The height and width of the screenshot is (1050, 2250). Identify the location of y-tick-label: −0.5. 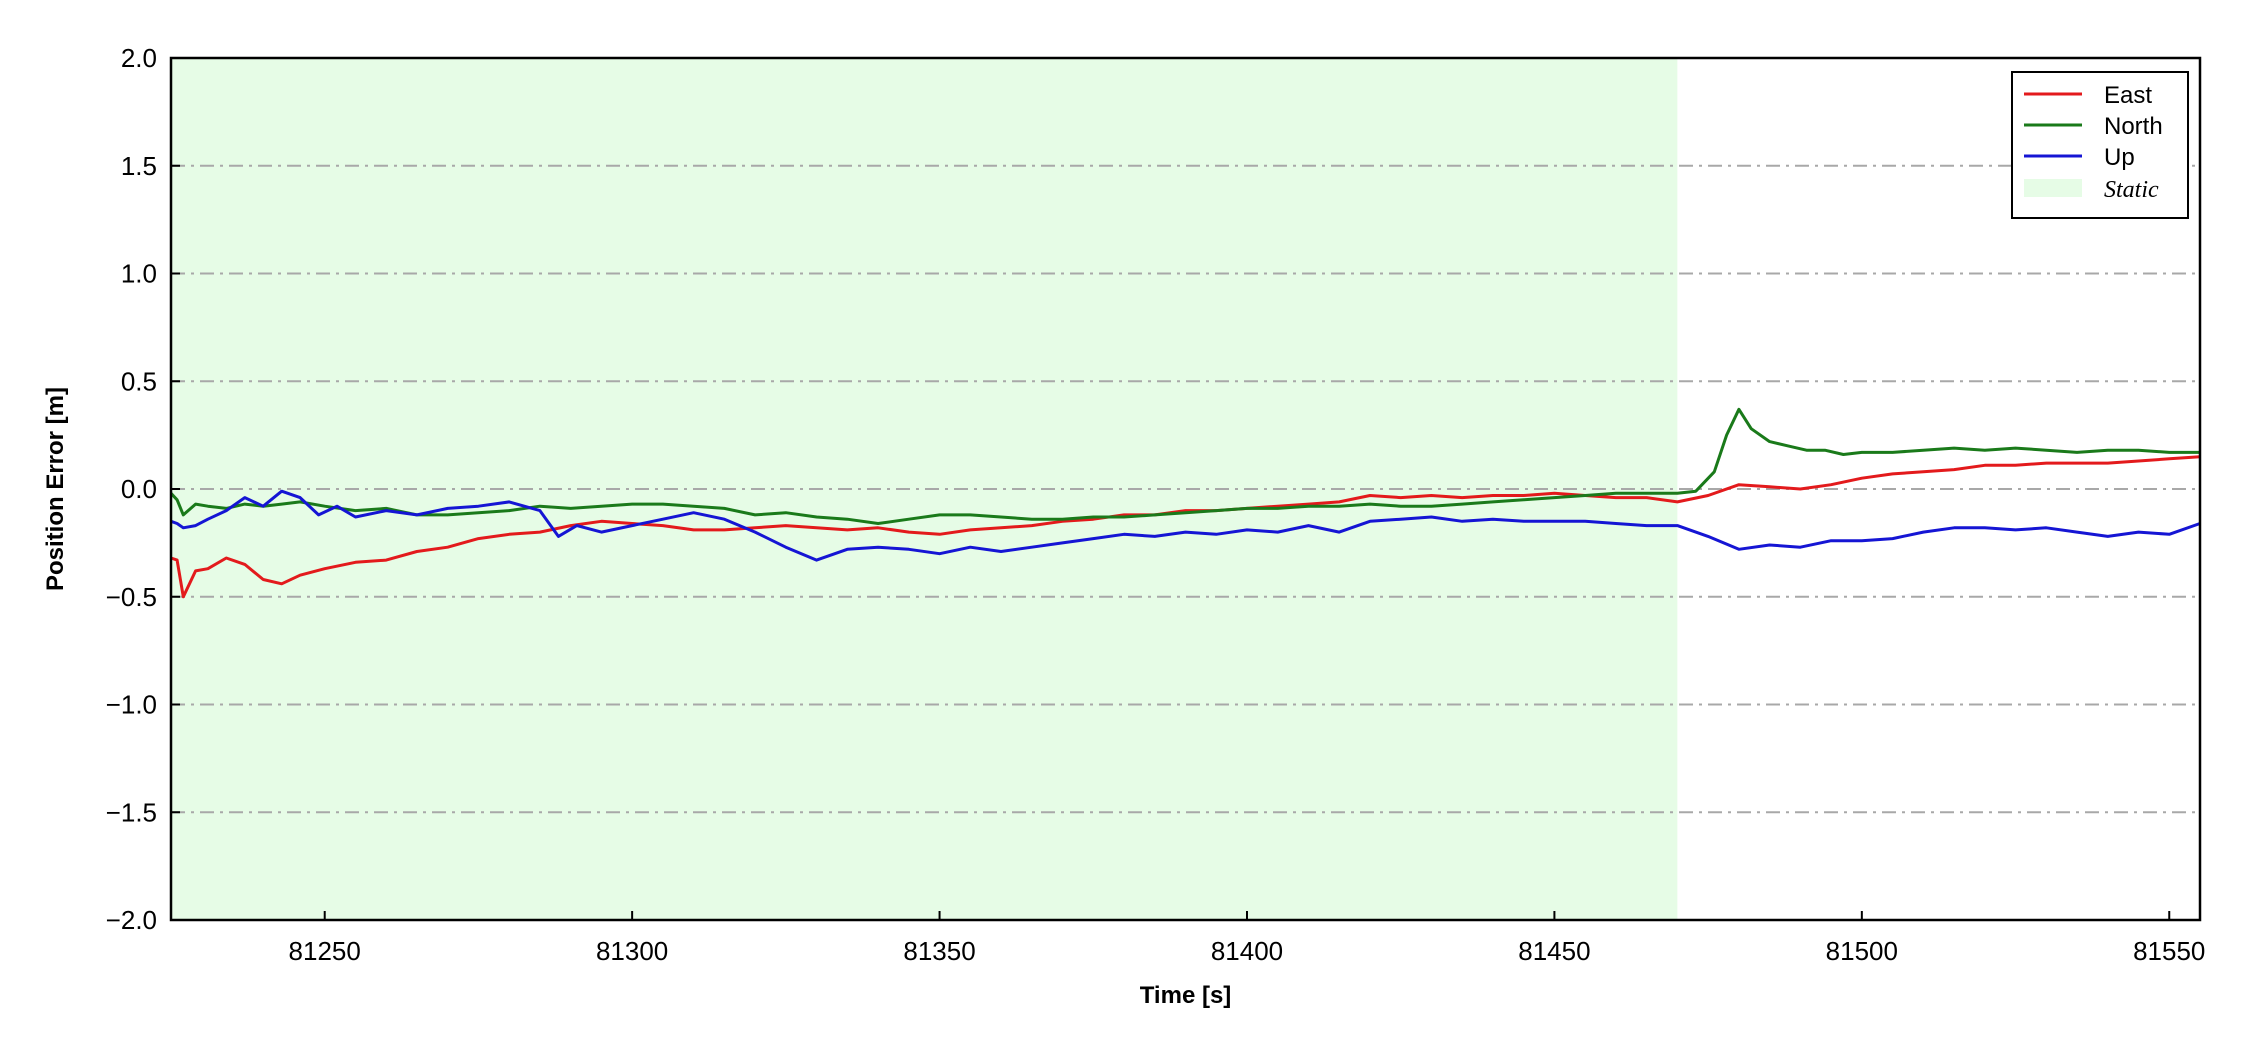
(131, 597).